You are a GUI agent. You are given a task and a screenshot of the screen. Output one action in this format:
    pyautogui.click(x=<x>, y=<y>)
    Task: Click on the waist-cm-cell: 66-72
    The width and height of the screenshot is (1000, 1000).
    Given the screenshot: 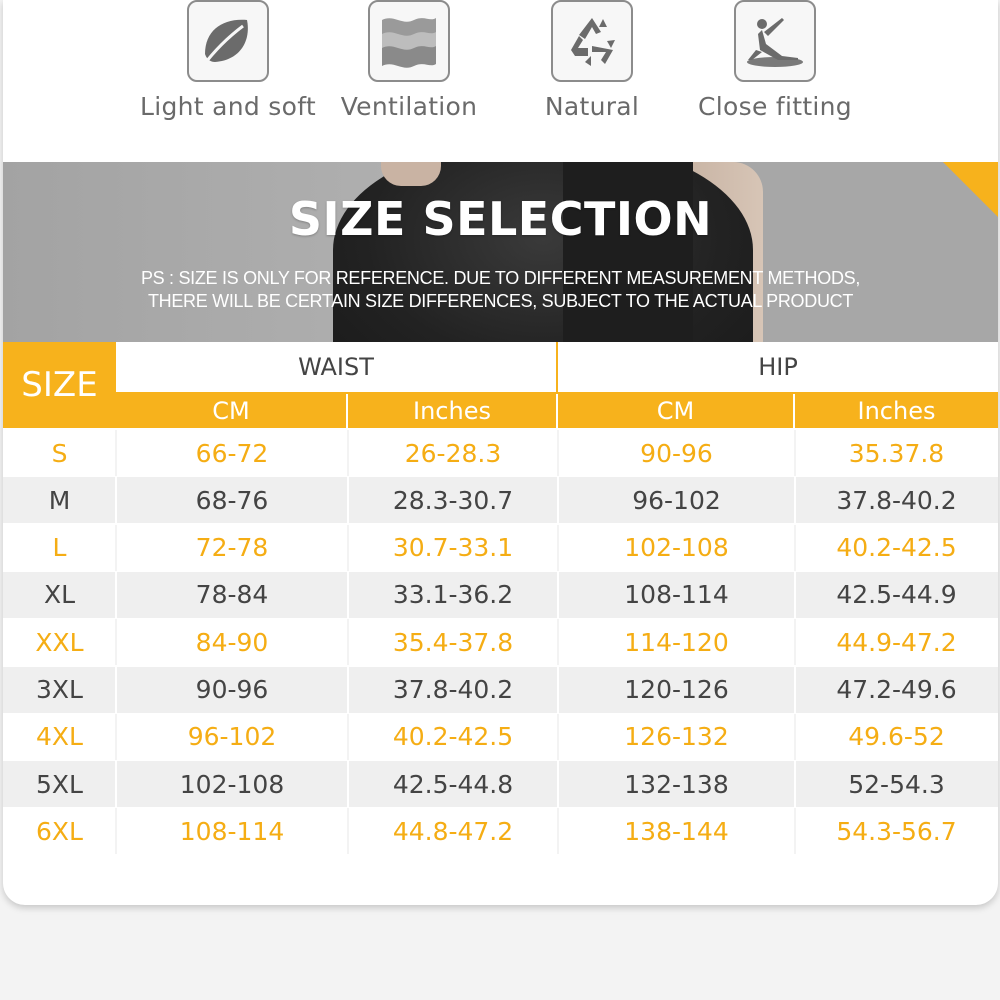 What is the action you would take?
    pyautogui.click(x=232, y=453)
    